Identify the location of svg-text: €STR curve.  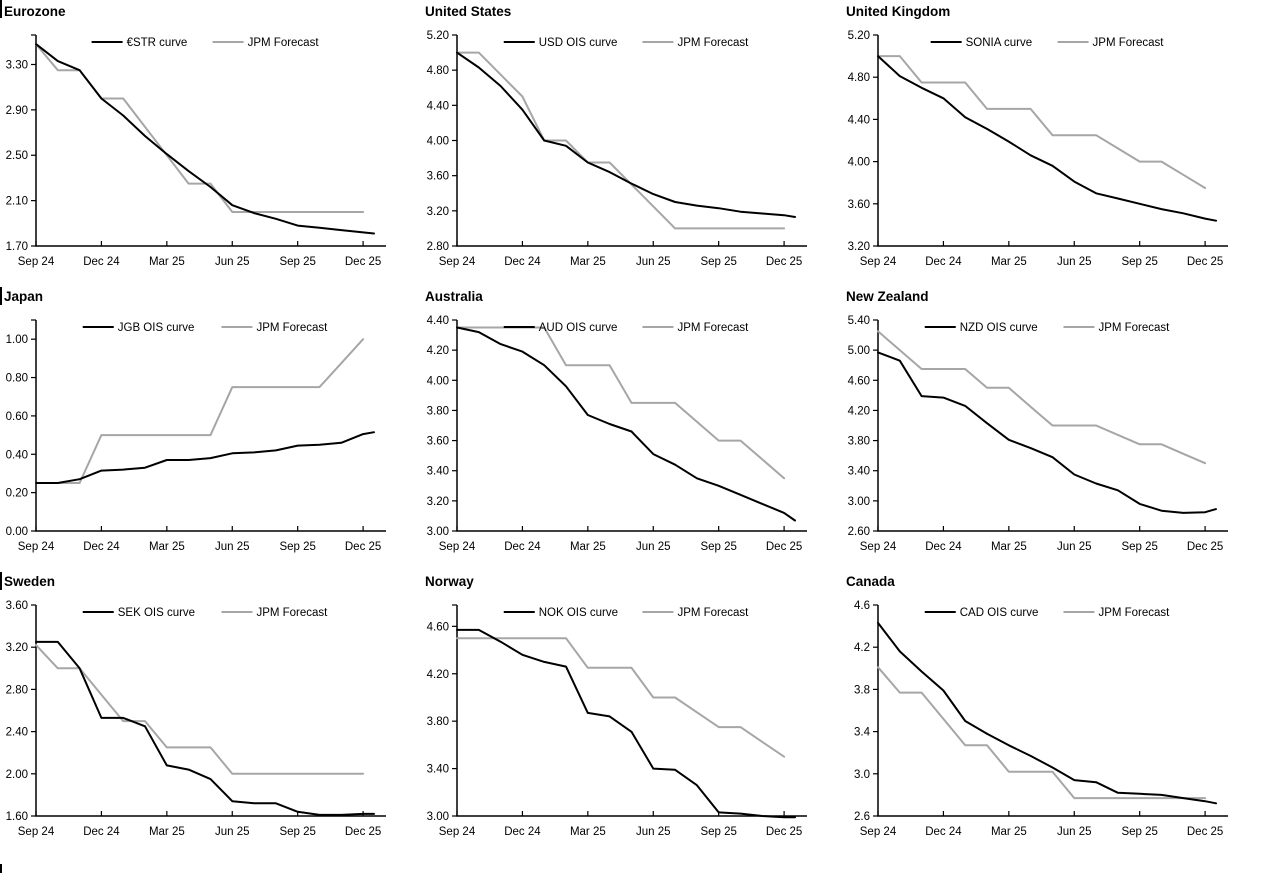
(157, 43).